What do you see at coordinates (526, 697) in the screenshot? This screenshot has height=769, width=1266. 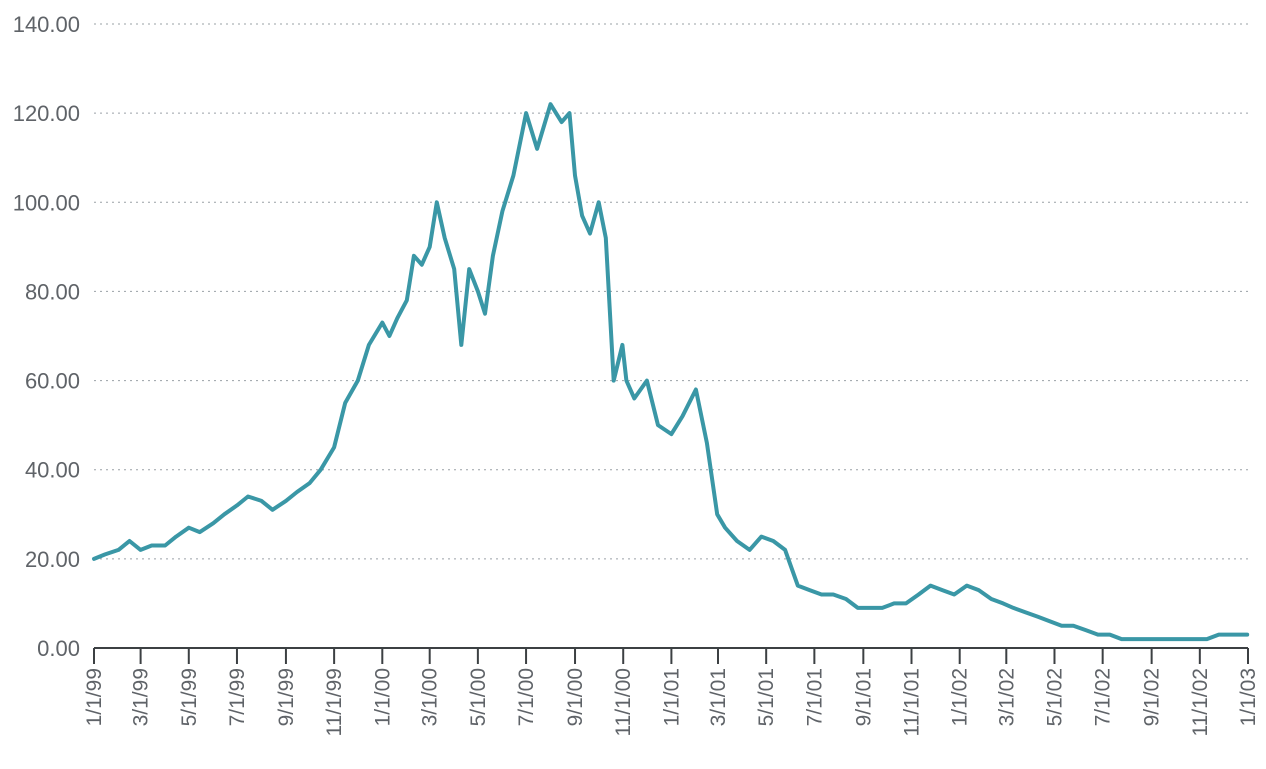 I see `x-tick-label: 7/1/00` at bounding box center [526, 697].